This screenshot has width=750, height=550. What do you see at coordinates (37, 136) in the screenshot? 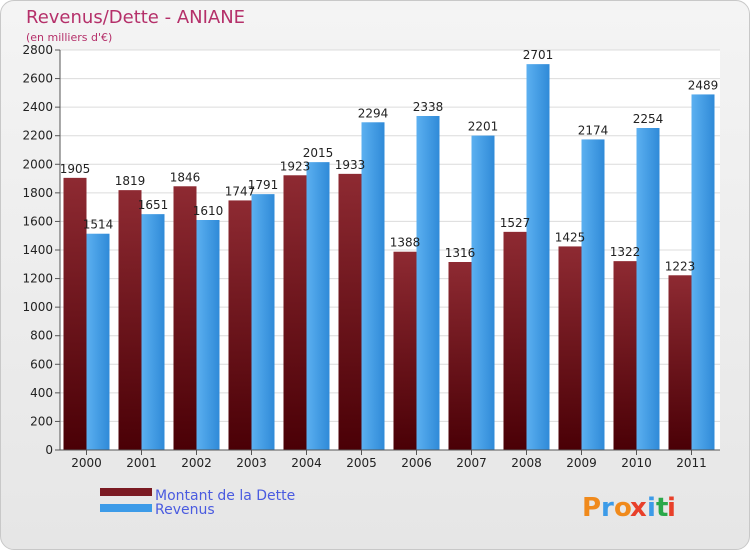
I see `y-tick-label: 2200` at bounding box center [37, 136].